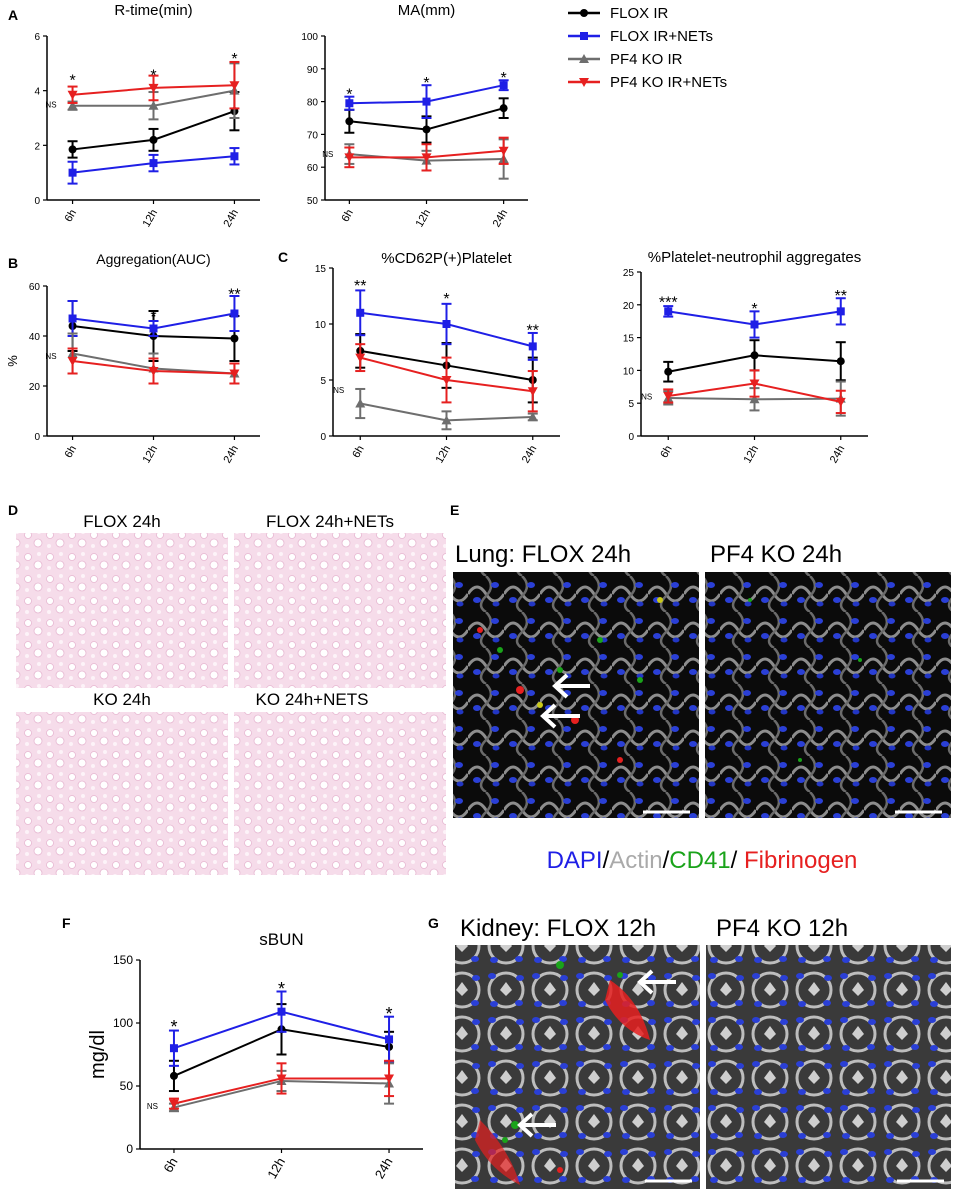 This screenshot has height=1201, width=957. I want to click on y-axis-label: %, so click(12, 361).